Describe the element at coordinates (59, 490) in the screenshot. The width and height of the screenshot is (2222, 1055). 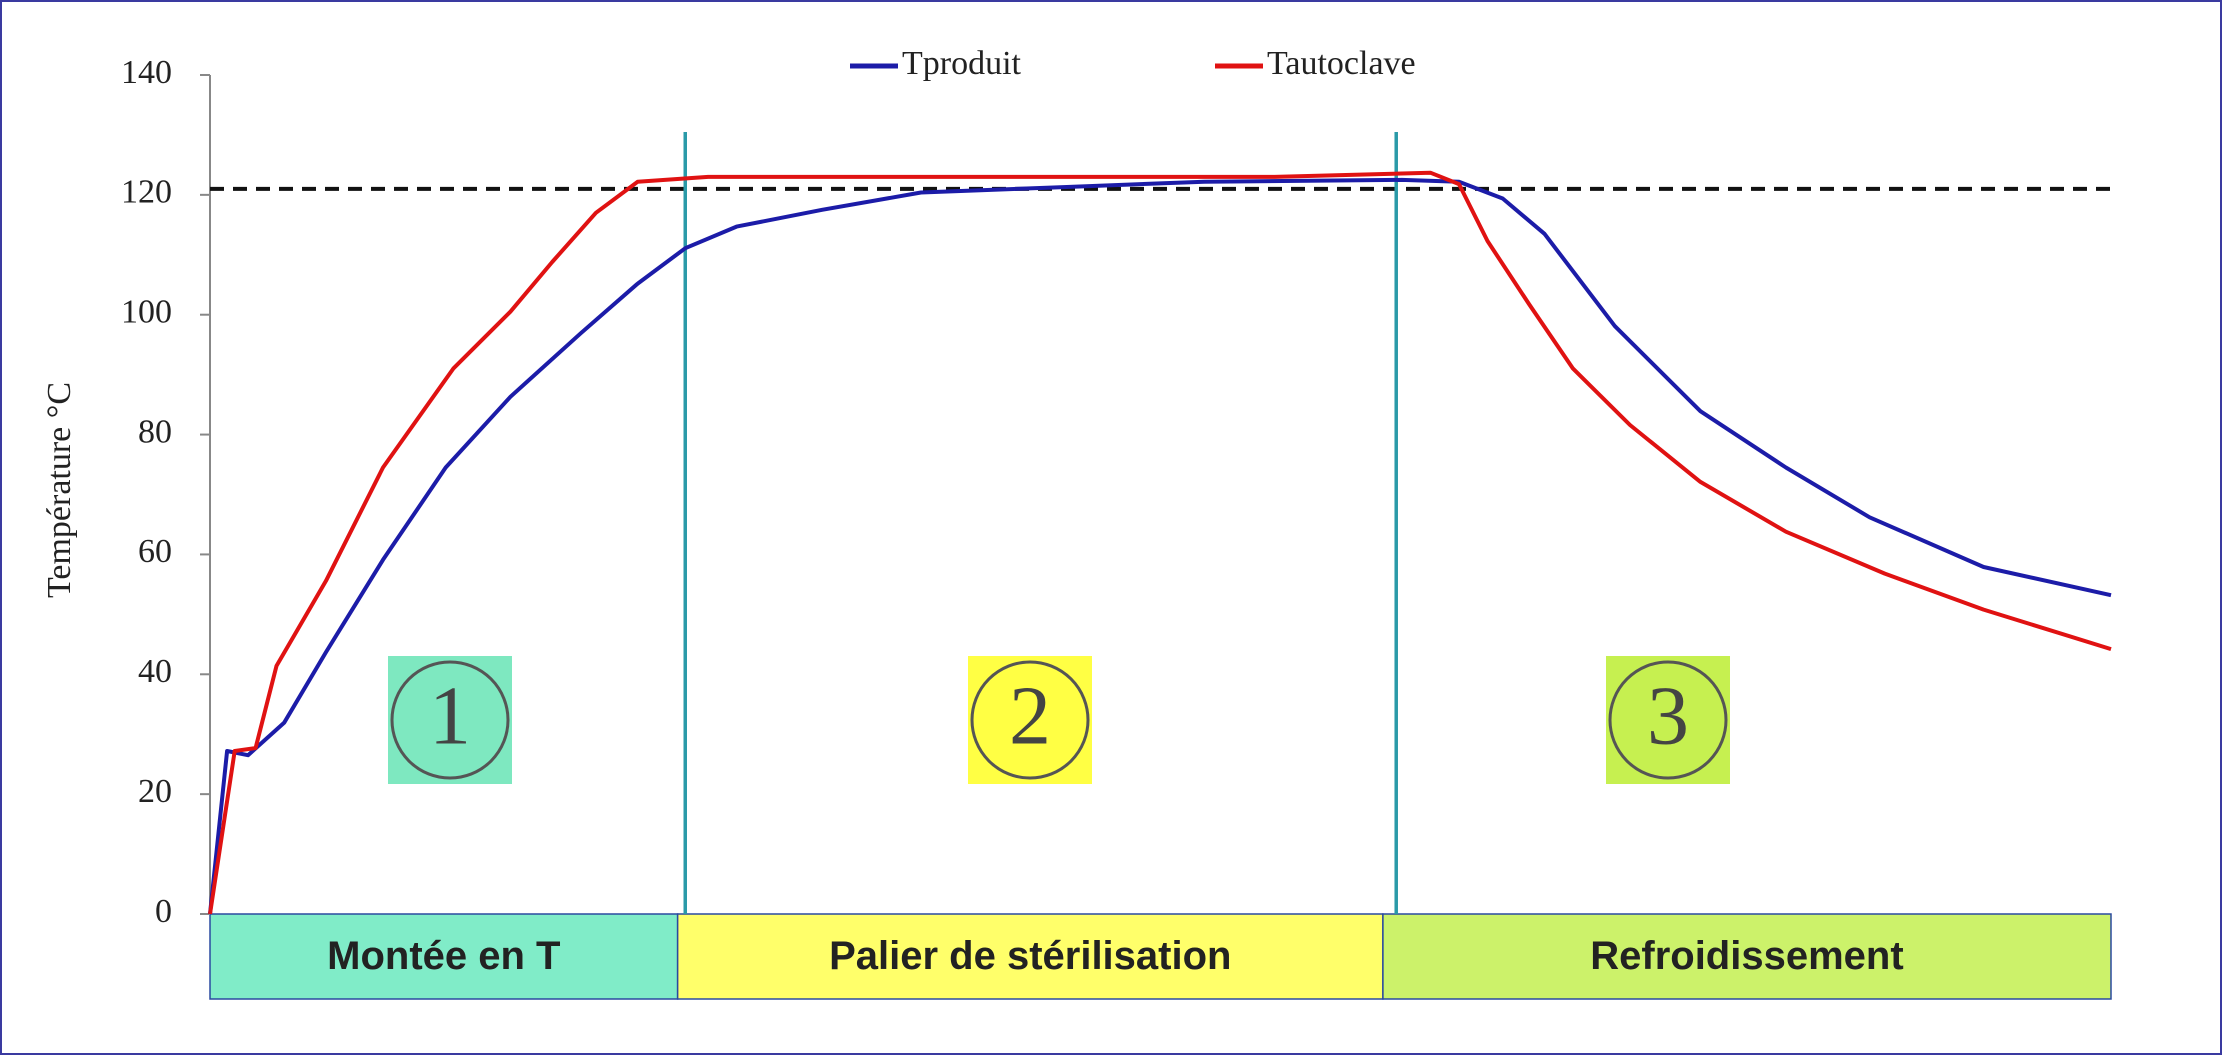
I see `y-axis-label: Température °C` at that location.